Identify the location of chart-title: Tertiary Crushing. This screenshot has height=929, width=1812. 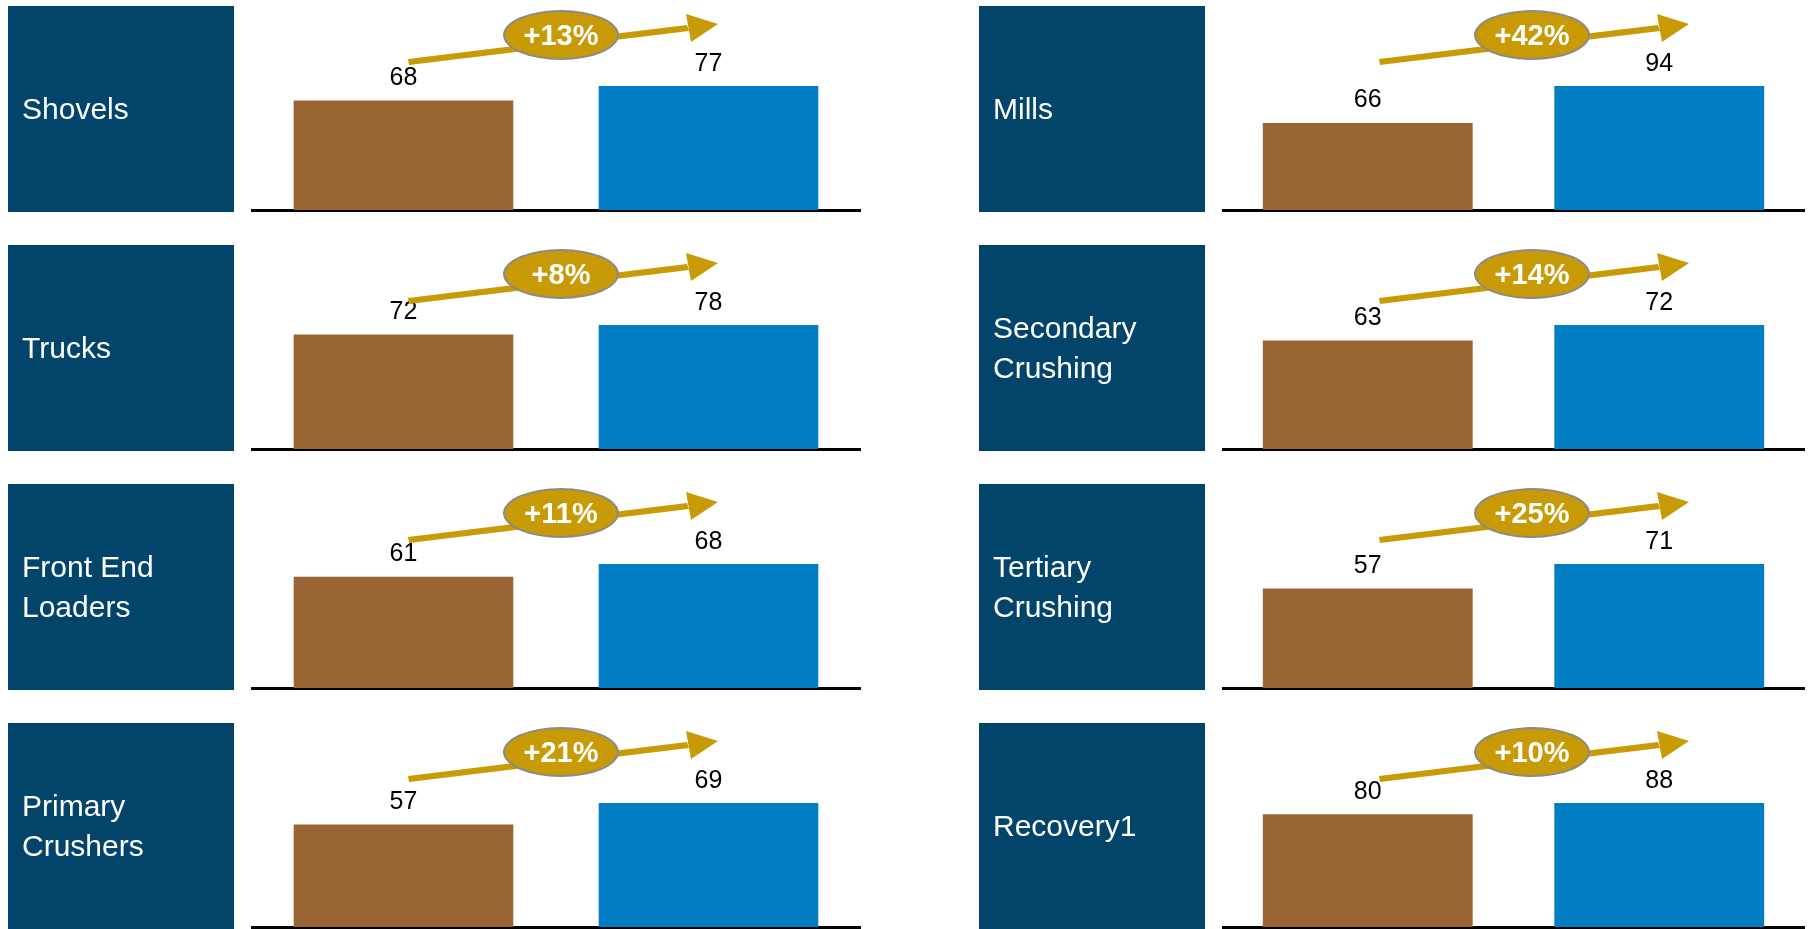
(1092, 587).